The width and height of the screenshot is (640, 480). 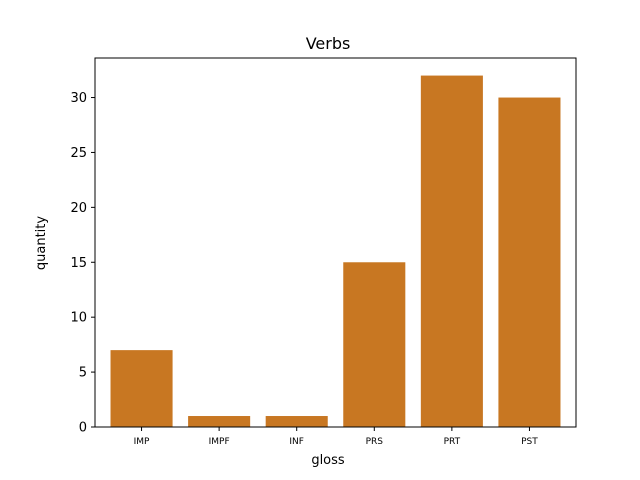 I want to click on y-axis-label: quantity, so click(x=41, y=243).